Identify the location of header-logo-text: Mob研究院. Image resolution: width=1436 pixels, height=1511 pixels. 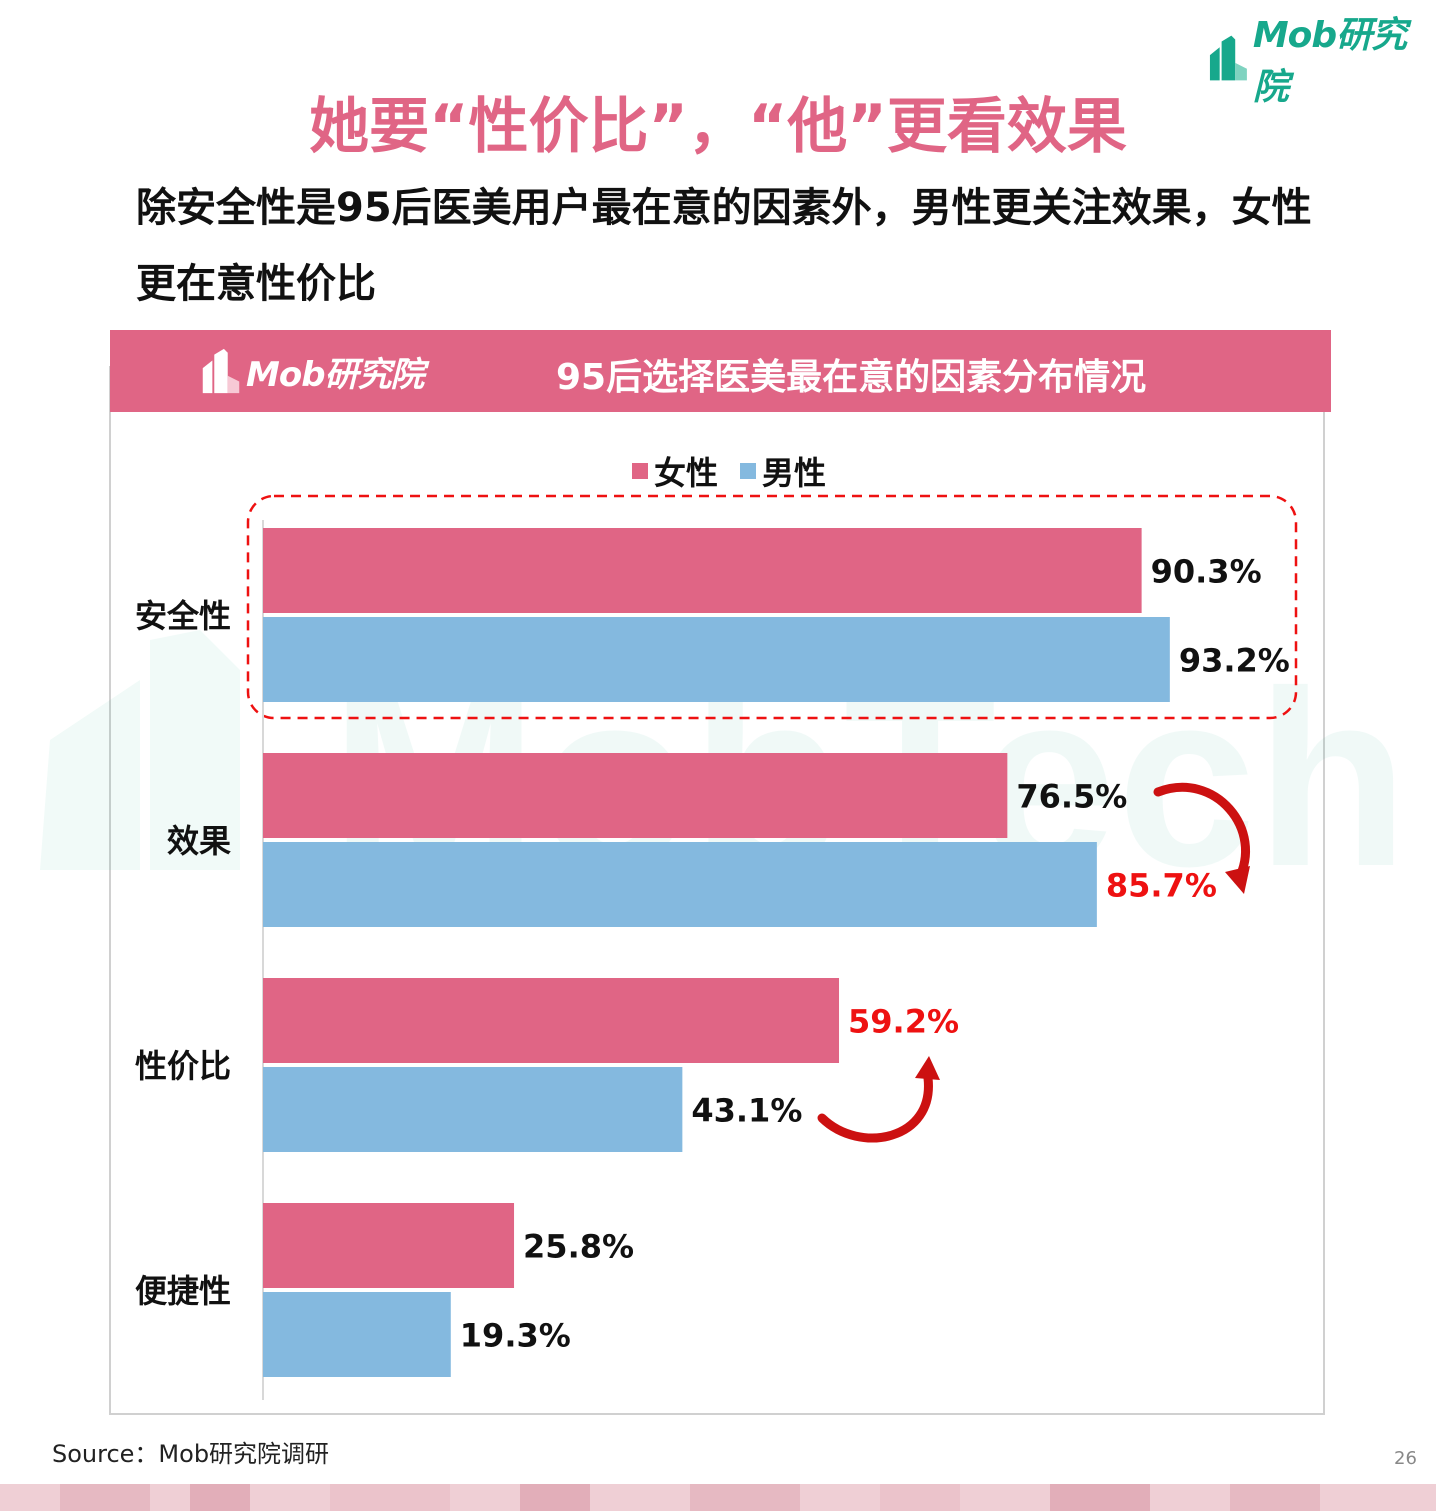
(335, 374).